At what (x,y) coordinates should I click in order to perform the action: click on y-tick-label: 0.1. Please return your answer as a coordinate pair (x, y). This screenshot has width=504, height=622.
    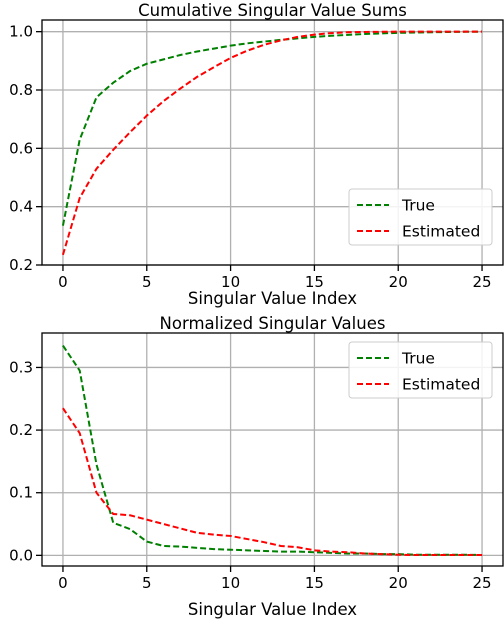
    Looking at the image, I should click on (21, 493).